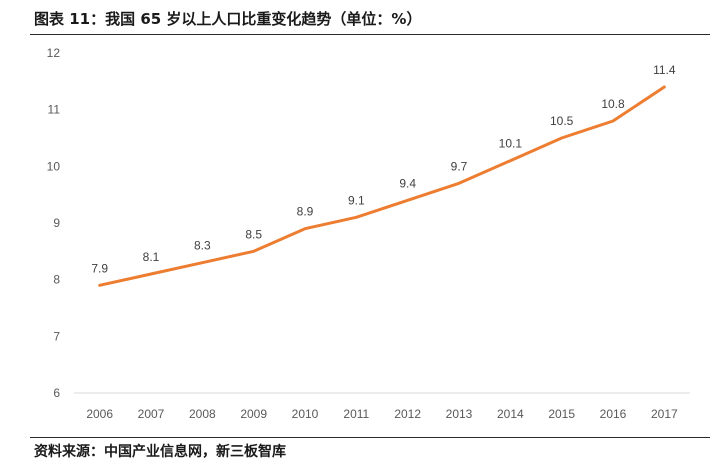 The width and height of the screenshot is (723, 461). What do you see at coordinates (202, 246) in the screenshot?
I see `data-label: 8.3` at bounding box center [202, 246].